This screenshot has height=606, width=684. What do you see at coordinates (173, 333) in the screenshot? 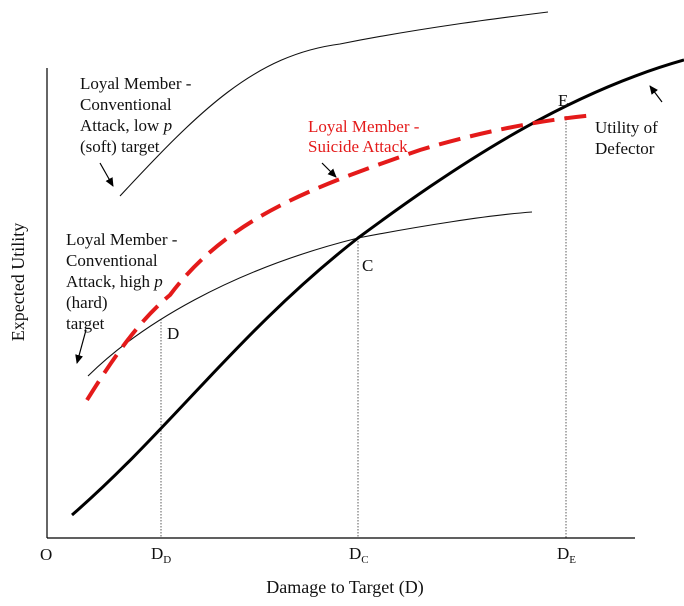
I see `point-d-label: D` at bounding box center [173, 333].